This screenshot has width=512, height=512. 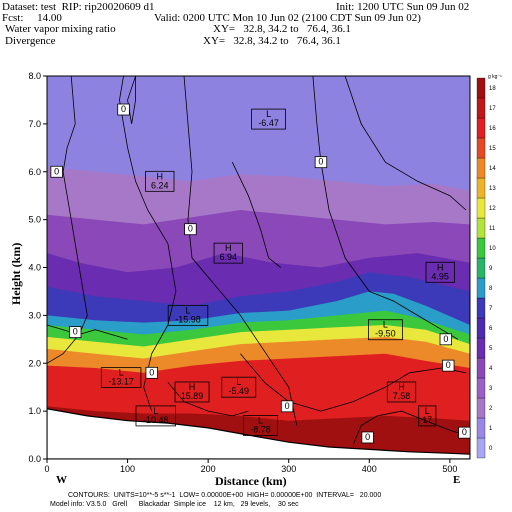 I want to click on contour-label: H6.24, so click(x=160, y=181).